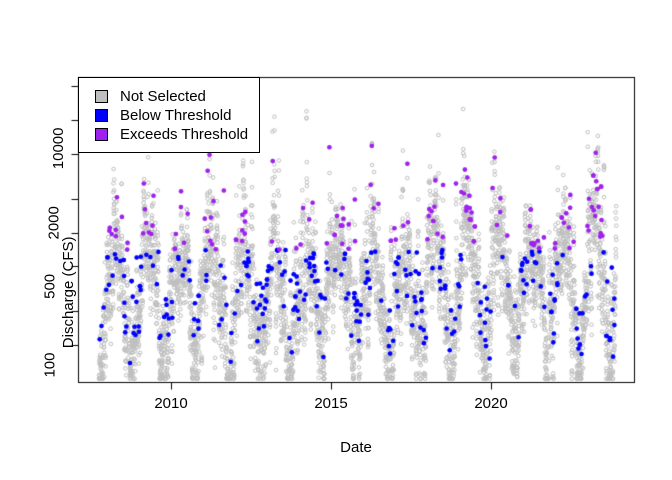 This screenshot has width=672, height=480. What do you see at coordinates (331, 403) in the screenshot?
I see `x-tick-label: 2015` at bounding box center [331, 403].